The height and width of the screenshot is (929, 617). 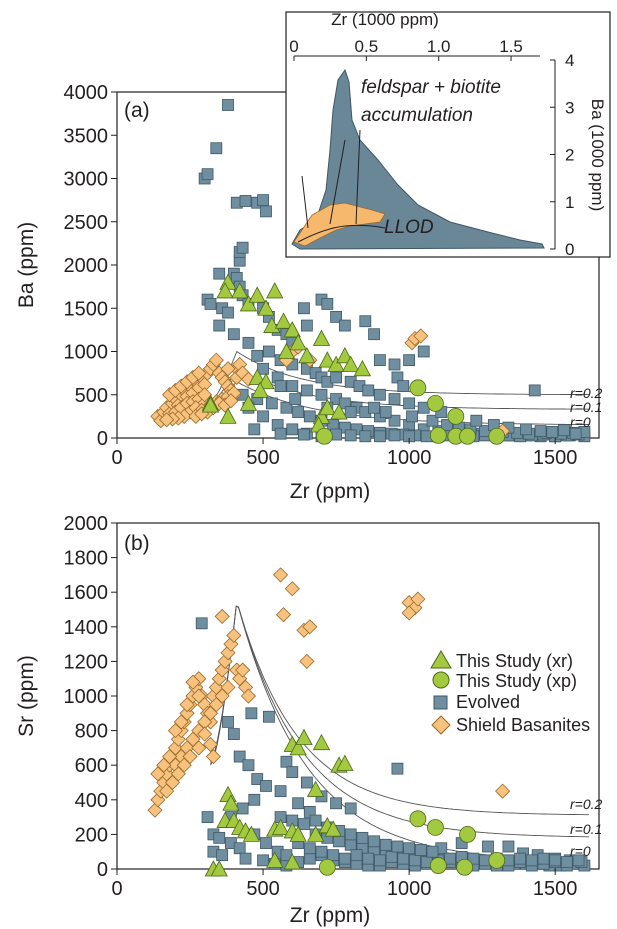 What do you see at coordinates (441, 659) in the screenshot?
I see `legend-marker-triangle` at bounding box center [441, 659].